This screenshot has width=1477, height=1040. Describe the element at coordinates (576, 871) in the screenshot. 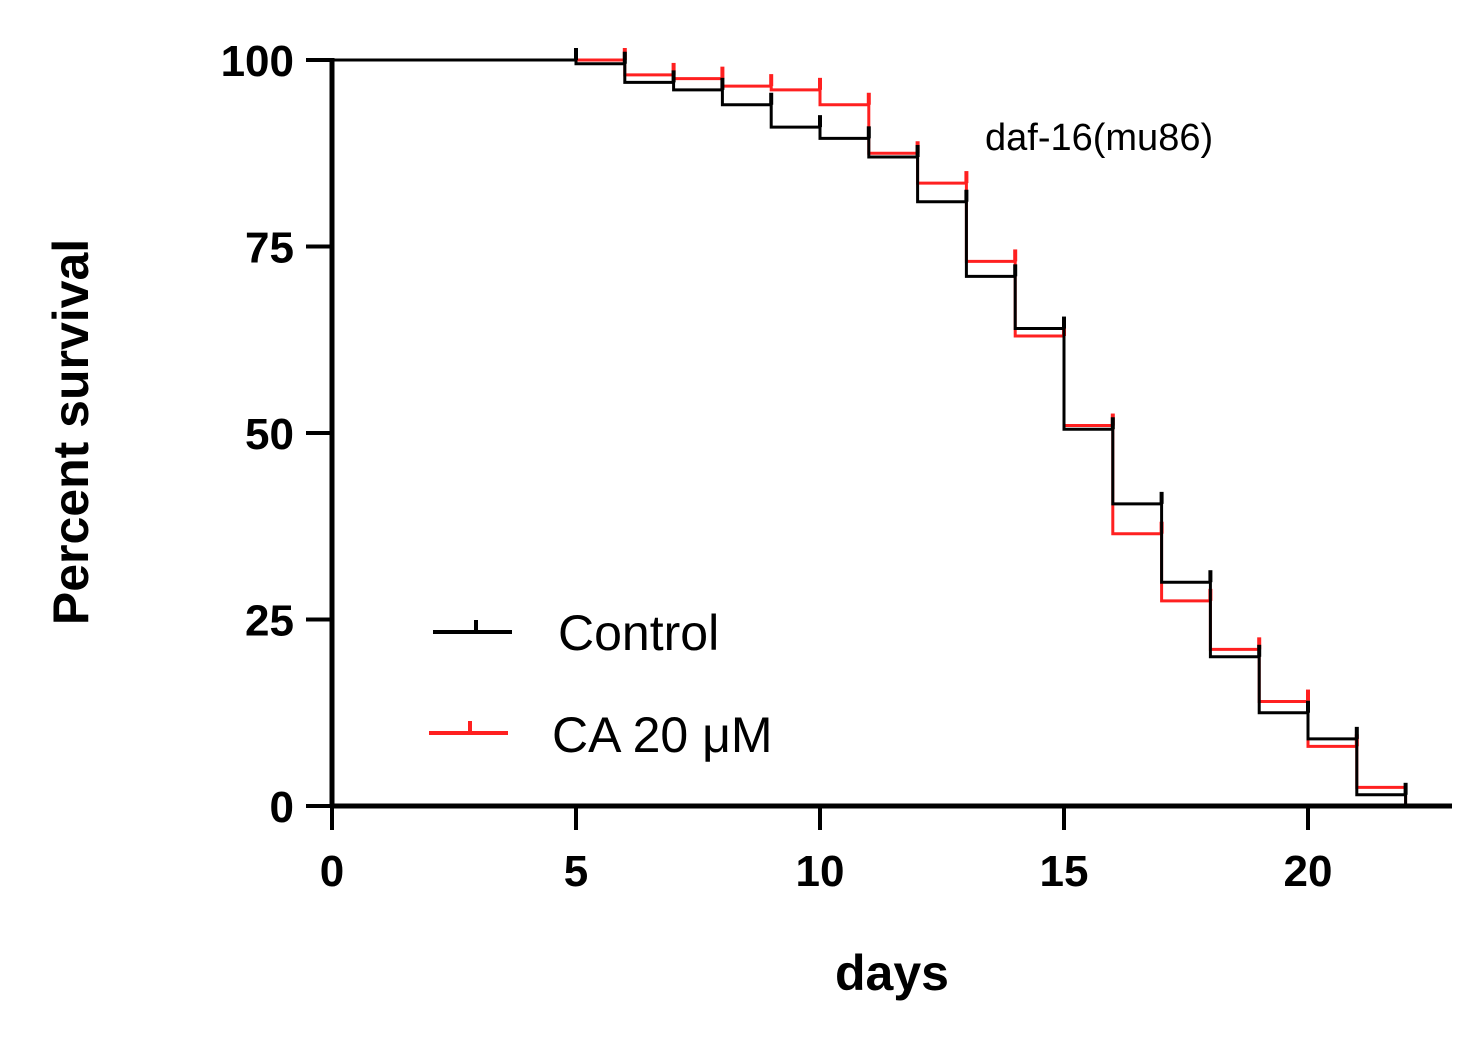

I see `x-tick-label: 5` at that location.